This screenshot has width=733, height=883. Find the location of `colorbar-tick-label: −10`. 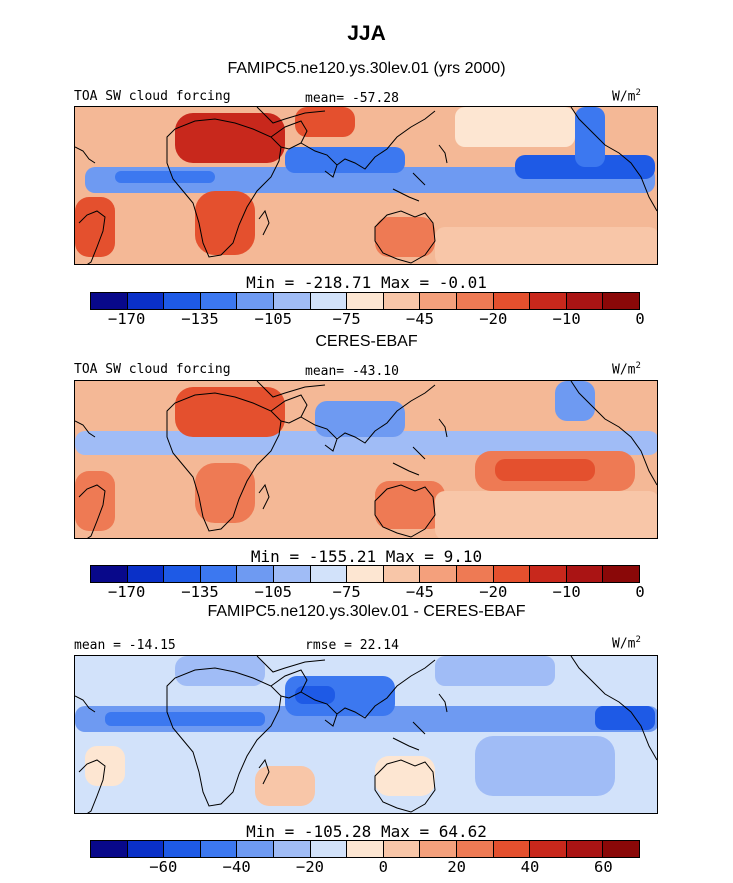

colorbar-tick-label: −10 is located at coordinates (566, 592).